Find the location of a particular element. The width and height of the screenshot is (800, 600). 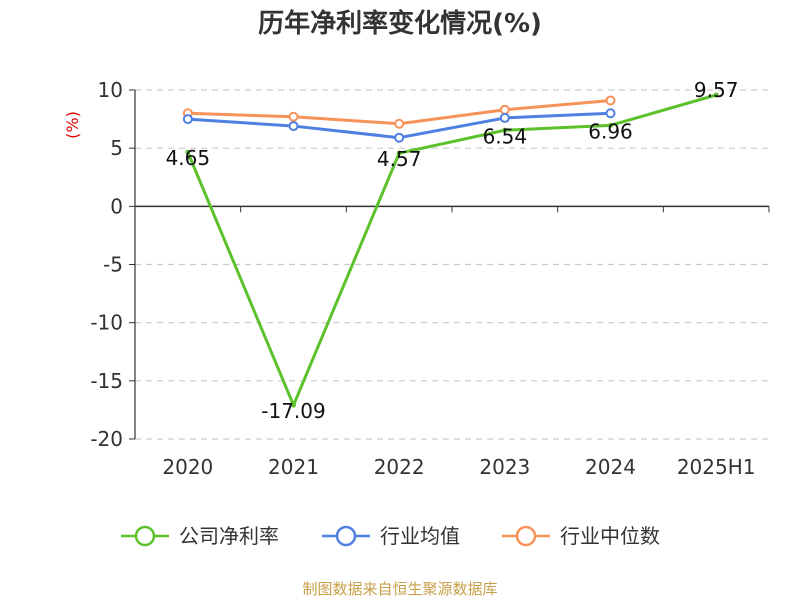

x-tick-label-2021: 2021 is located at coordinates (293, 467).